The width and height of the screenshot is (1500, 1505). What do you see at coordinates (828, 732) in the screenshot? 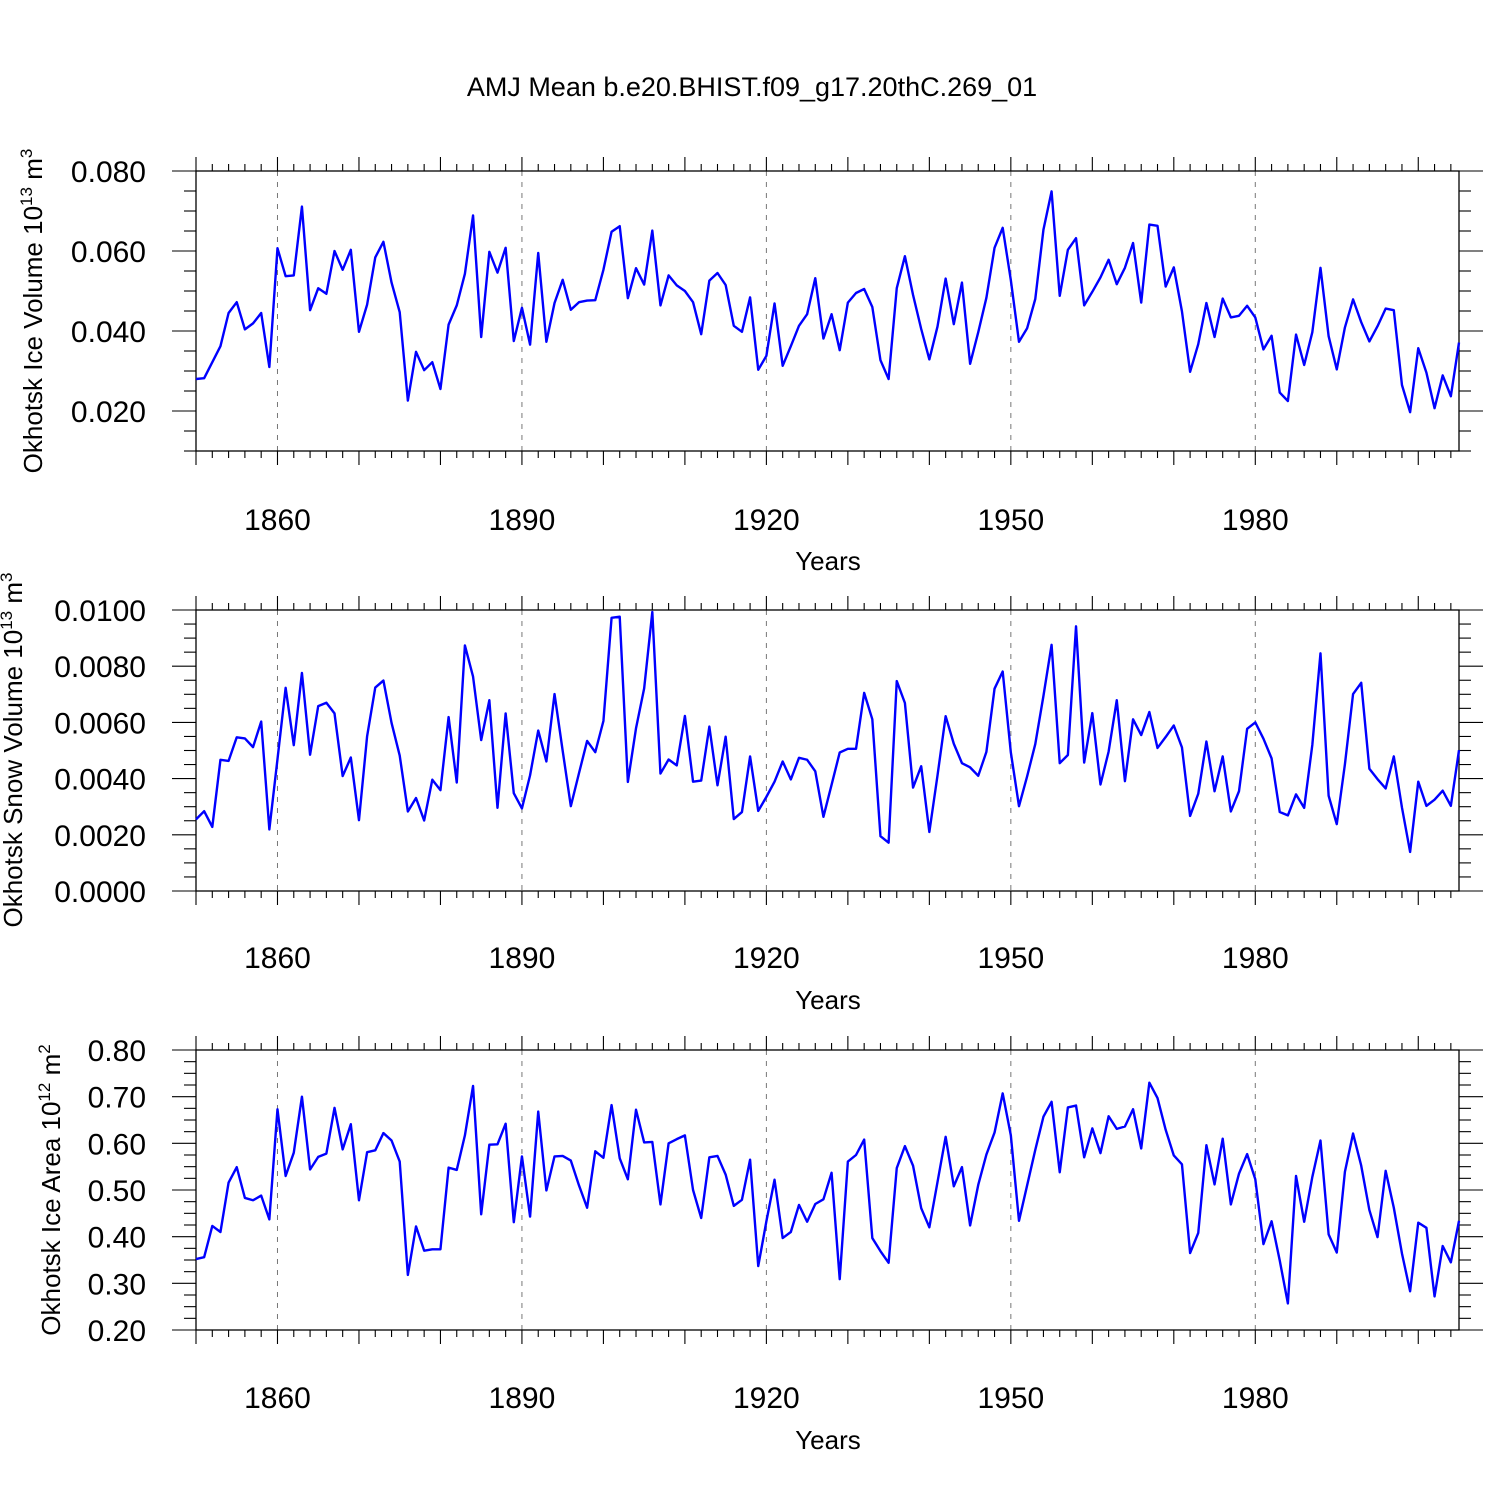
I see `snow-volume-series-line` at bounding box center [828, 732].